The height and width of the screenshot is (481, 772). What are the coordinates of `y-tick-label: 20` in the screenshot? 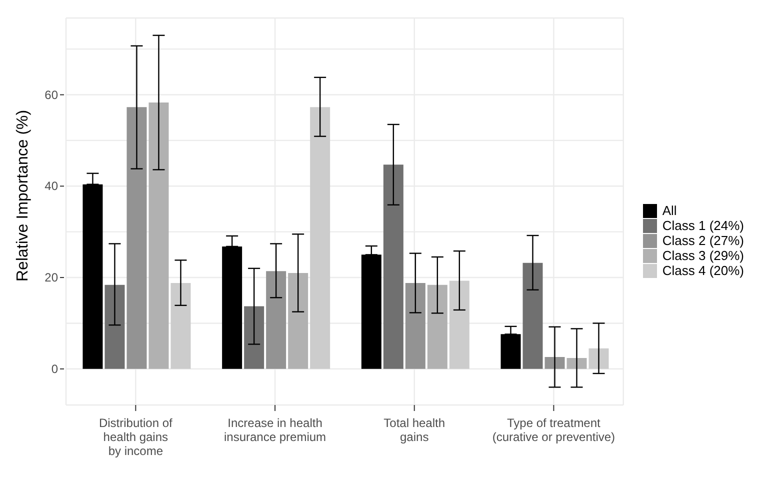 It's located at (51, 277).